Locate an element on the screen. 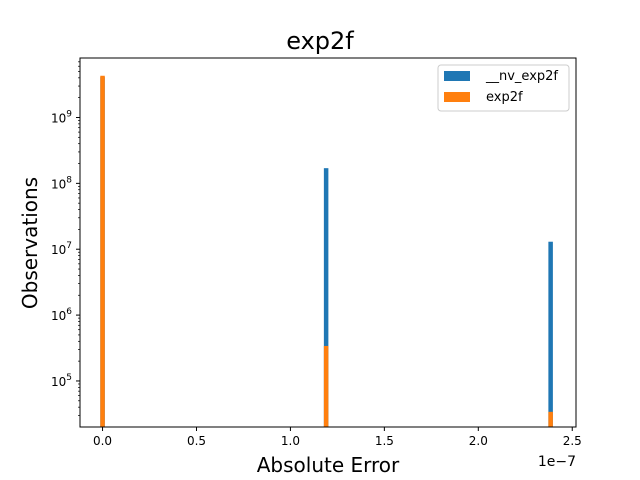  x-tick-label-5: 2.5 is located at coordinates (572, 441).